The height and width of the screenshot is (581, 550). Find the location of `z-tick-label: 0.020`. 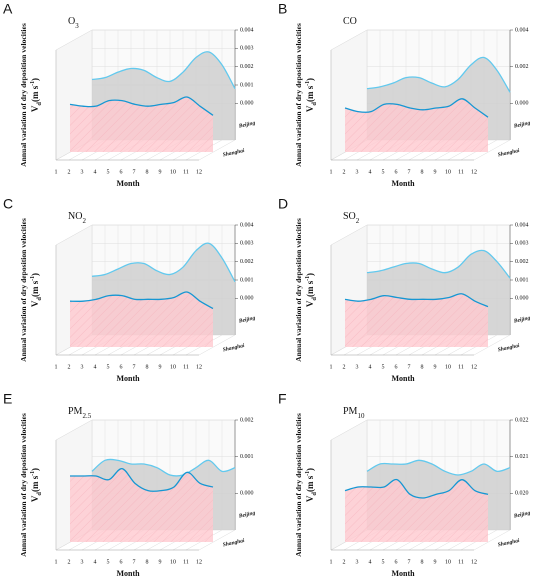

z-tick-label: 0.020 is located at coordinates (522, 494).